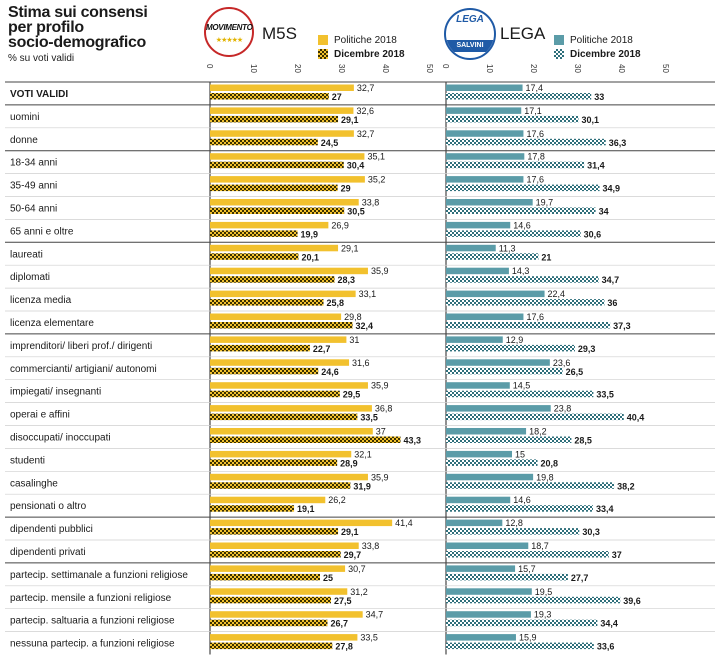 Image resolution: width=720 pixels, height=656 pixels. Describe the element at coordinates (361, 363) in the screenshot. I see `m5s-value-label-2018: 31,6` at that location.